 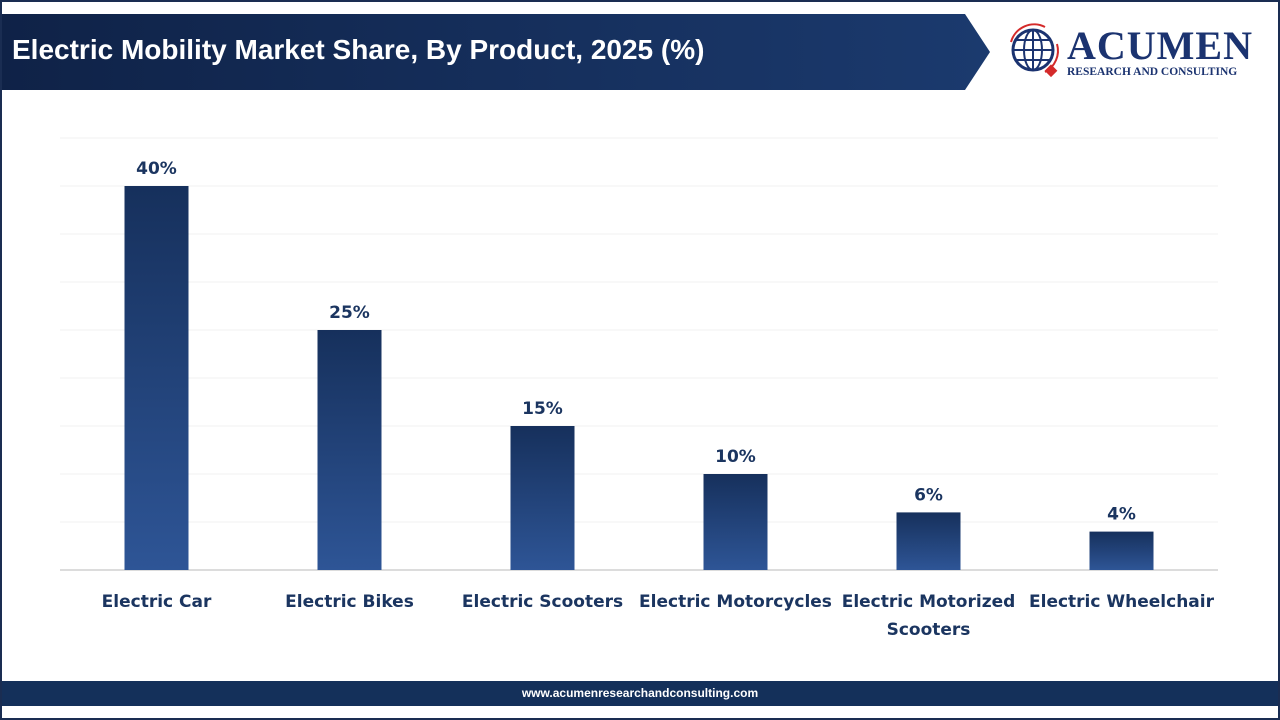 What do you see at coordinates (735, 457) in the screenshot?
I see `data-label: 10%` at bounding box center [735, 457].